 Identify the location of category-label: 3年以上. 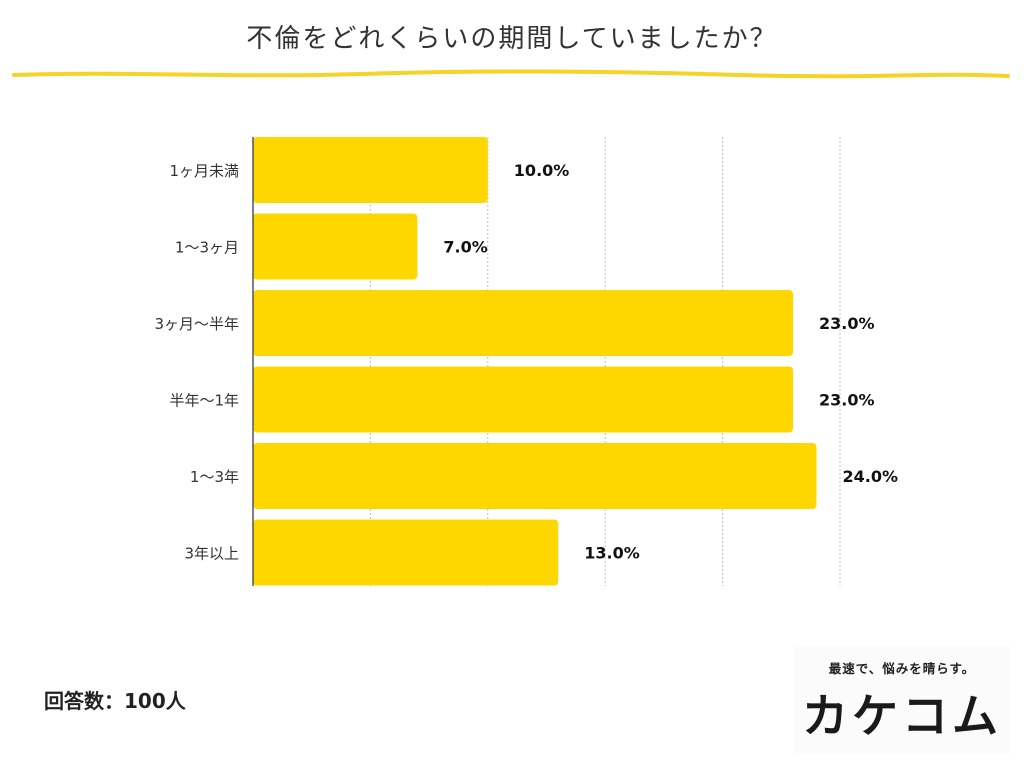
(211, 554).